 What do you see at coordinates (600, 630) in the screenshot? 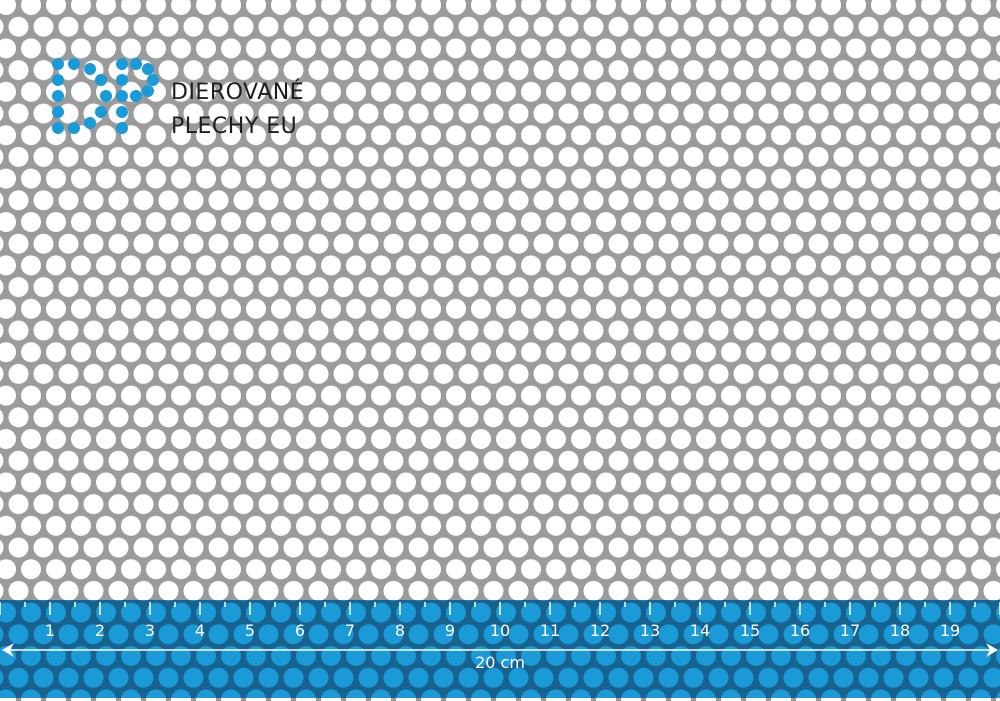
I see `ruler-label: 12` at bounding box center [600, 630].